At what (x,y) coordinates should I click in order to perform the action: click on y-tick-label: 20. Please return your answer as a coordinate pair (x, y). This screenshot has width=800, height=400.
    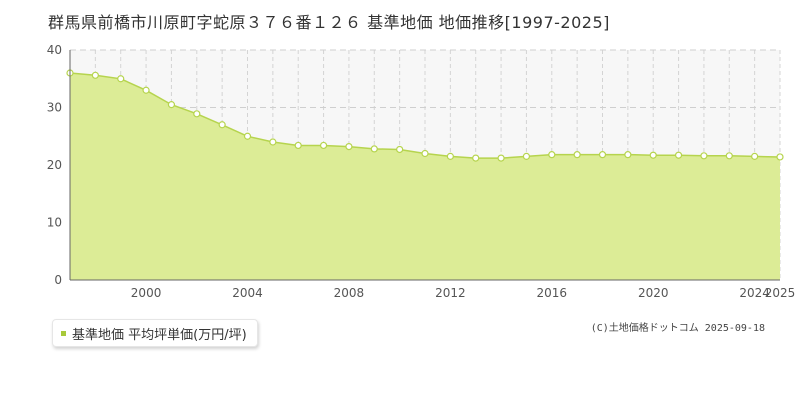
    Looking at the image, I should click on (54, 165).